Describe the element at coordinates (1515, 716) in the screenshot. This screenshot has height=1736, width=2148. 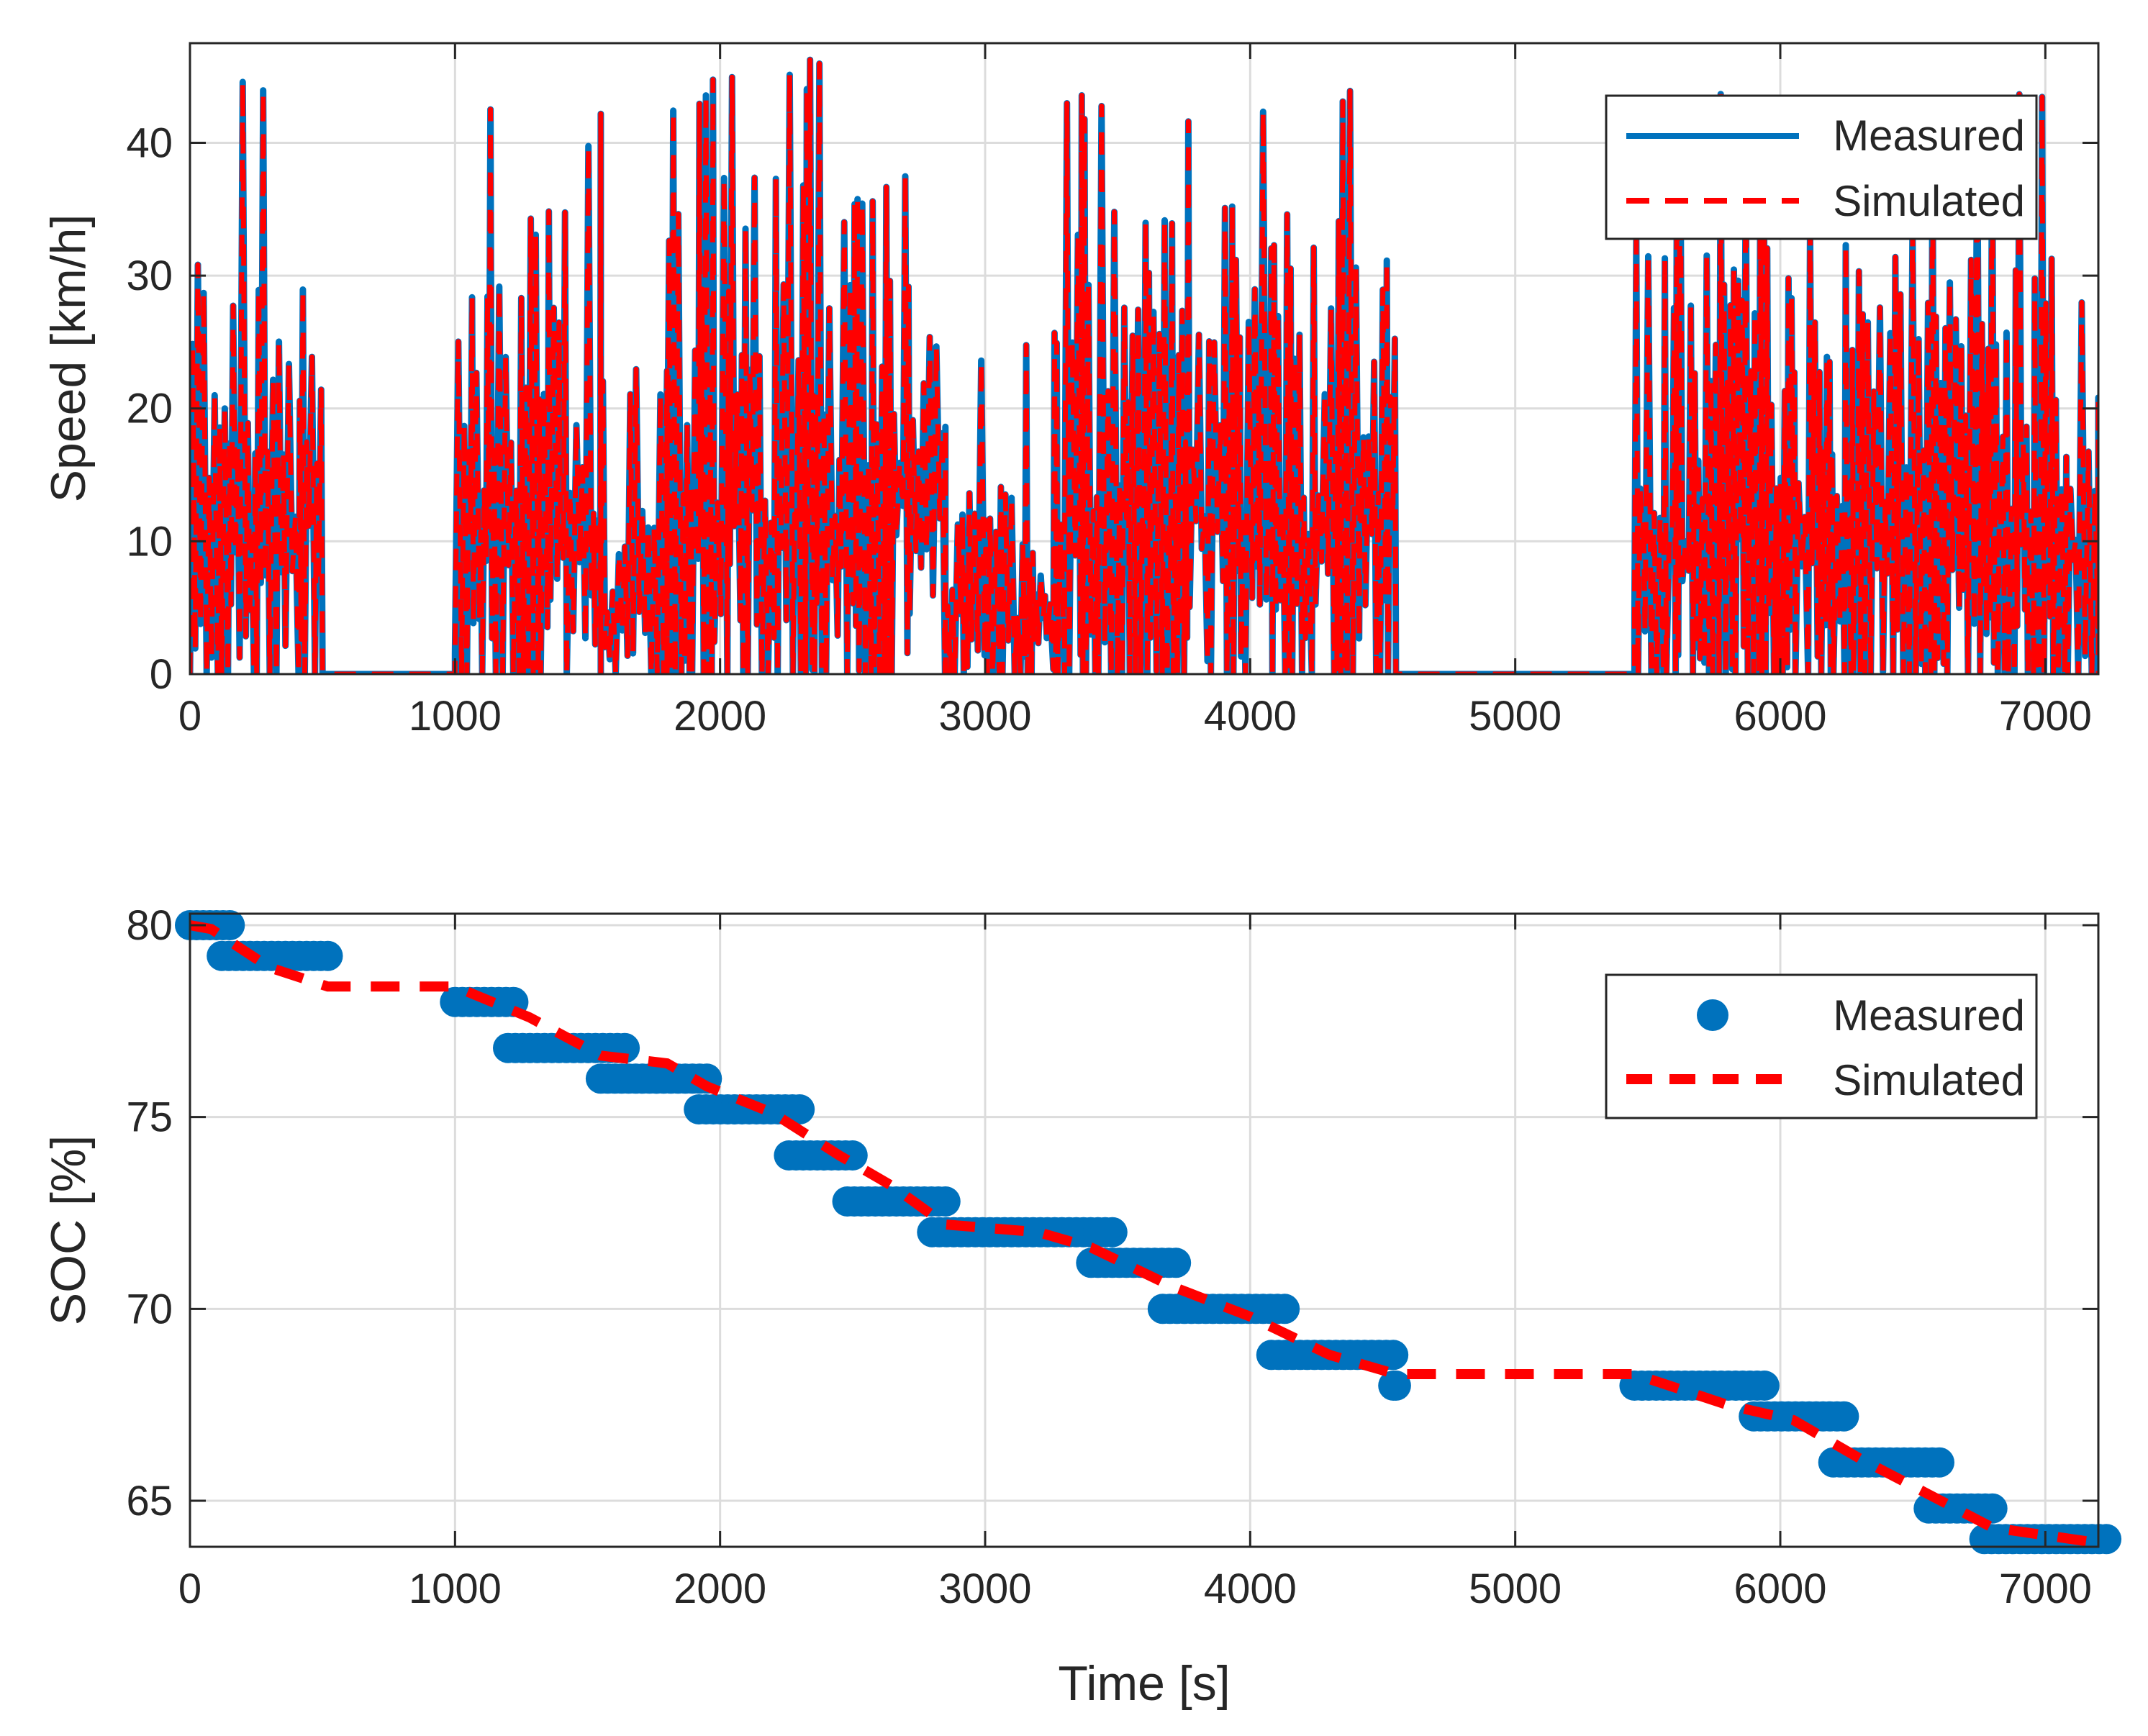
I see `speed-xtick-label: 5000` at that location.